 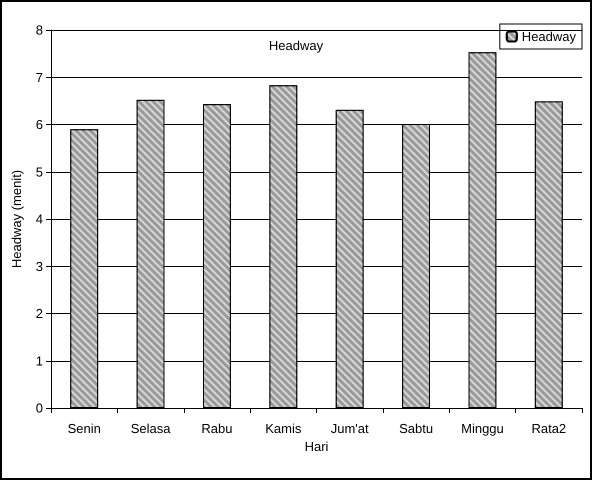 I want to click on y-tick-label: 3, so click(x=39, y=266).